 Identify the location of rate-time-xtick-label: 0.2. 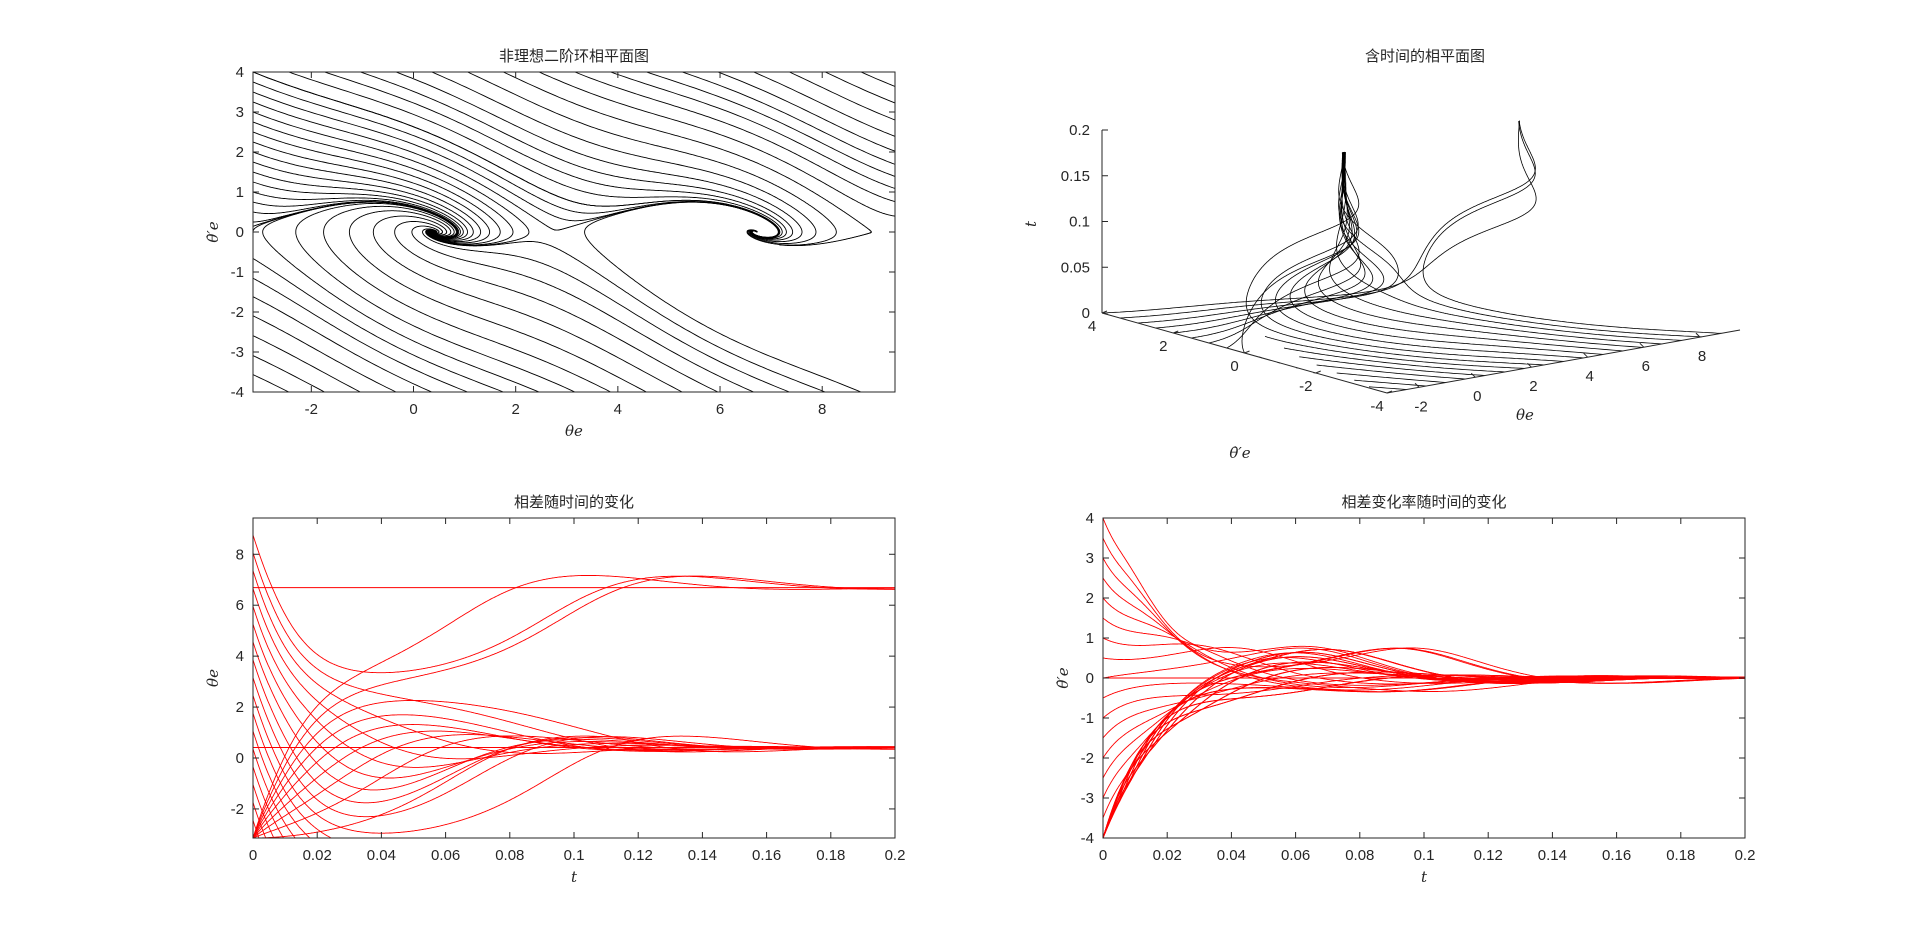
(1745, 855).